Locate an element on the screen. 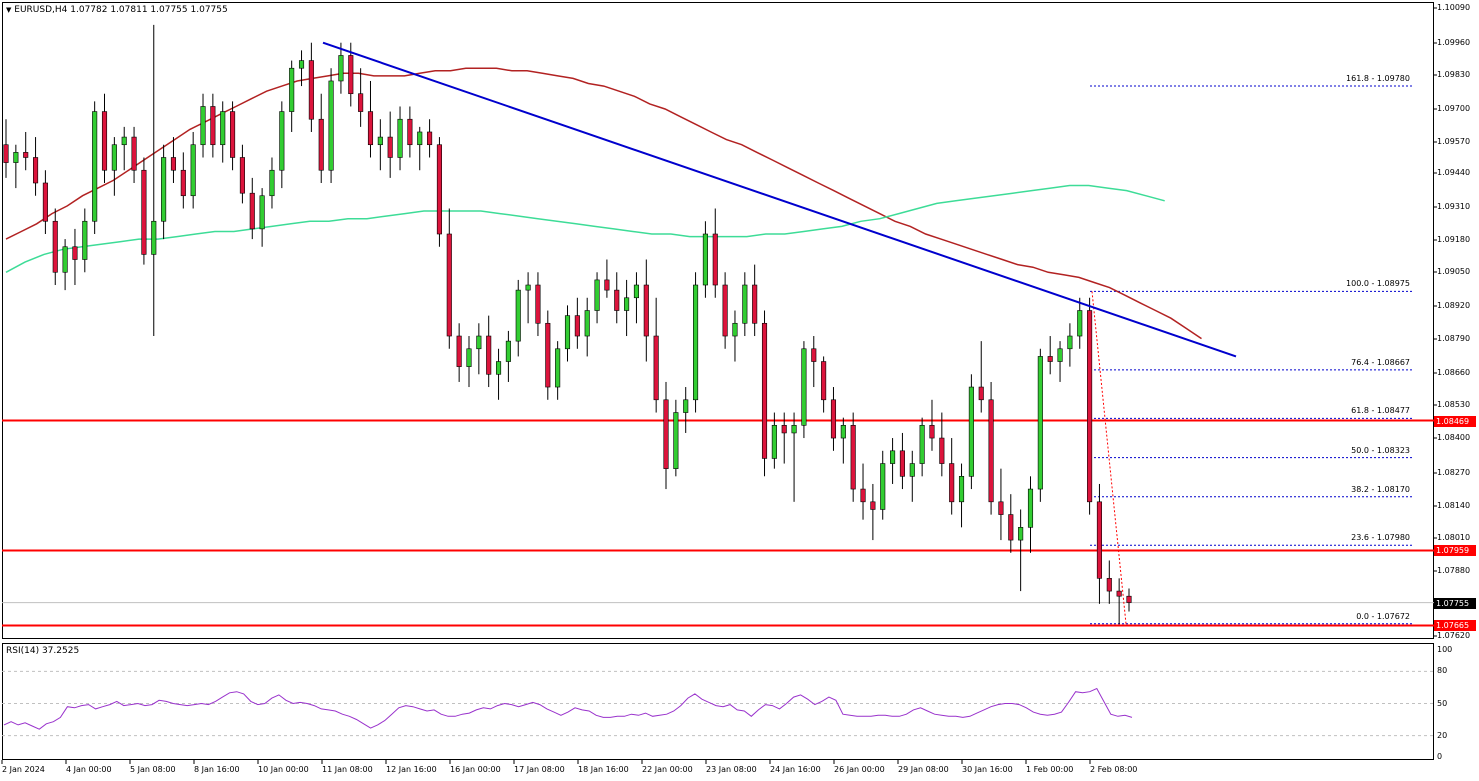 Image resolution: width=1479 pixels, height=781 pixels. fibonacci-level-label: 0.0 - 1.07672 is located at coordinates (1383, 616).